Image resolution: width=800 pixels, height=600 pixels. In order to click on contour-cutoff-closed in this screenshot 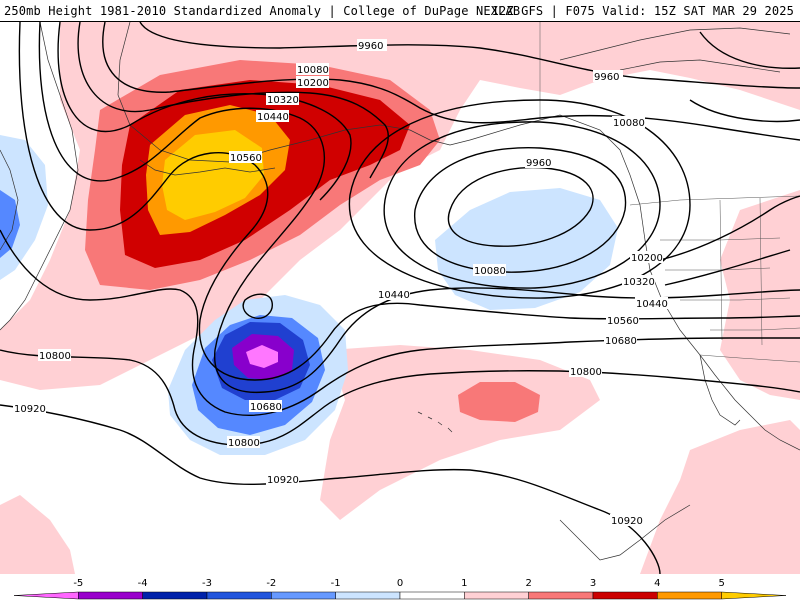, I will do `click(257, 306)`.